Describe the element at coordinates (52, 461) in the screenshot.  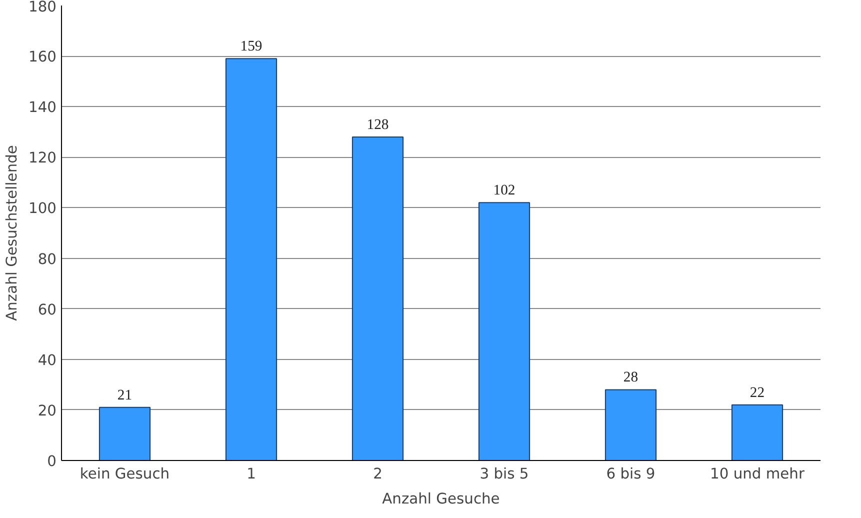
I see `y-tick-label: 0` at that location.